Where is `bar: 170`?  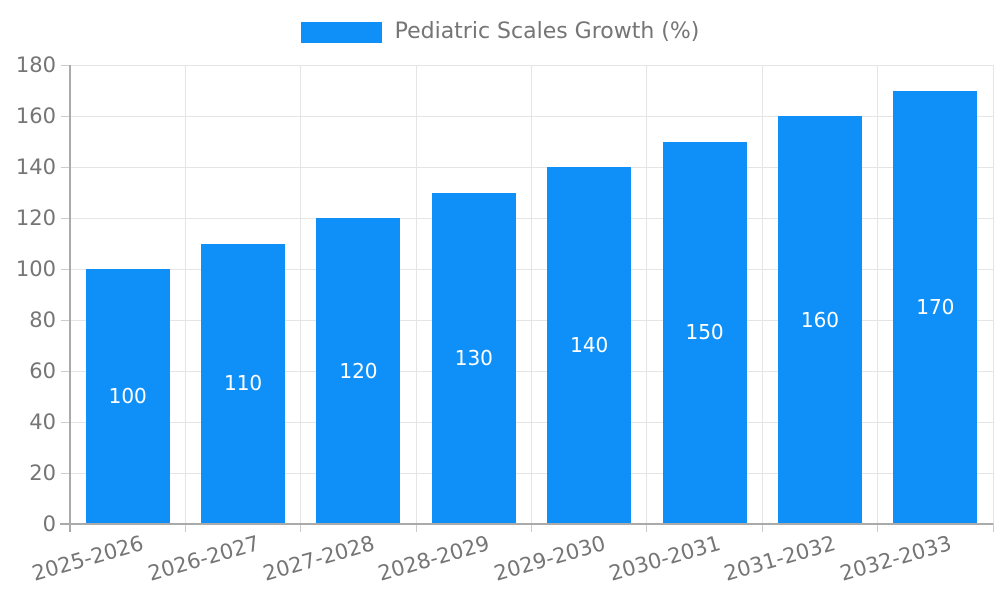 bar: 170 is located at coordinates (935, 306).